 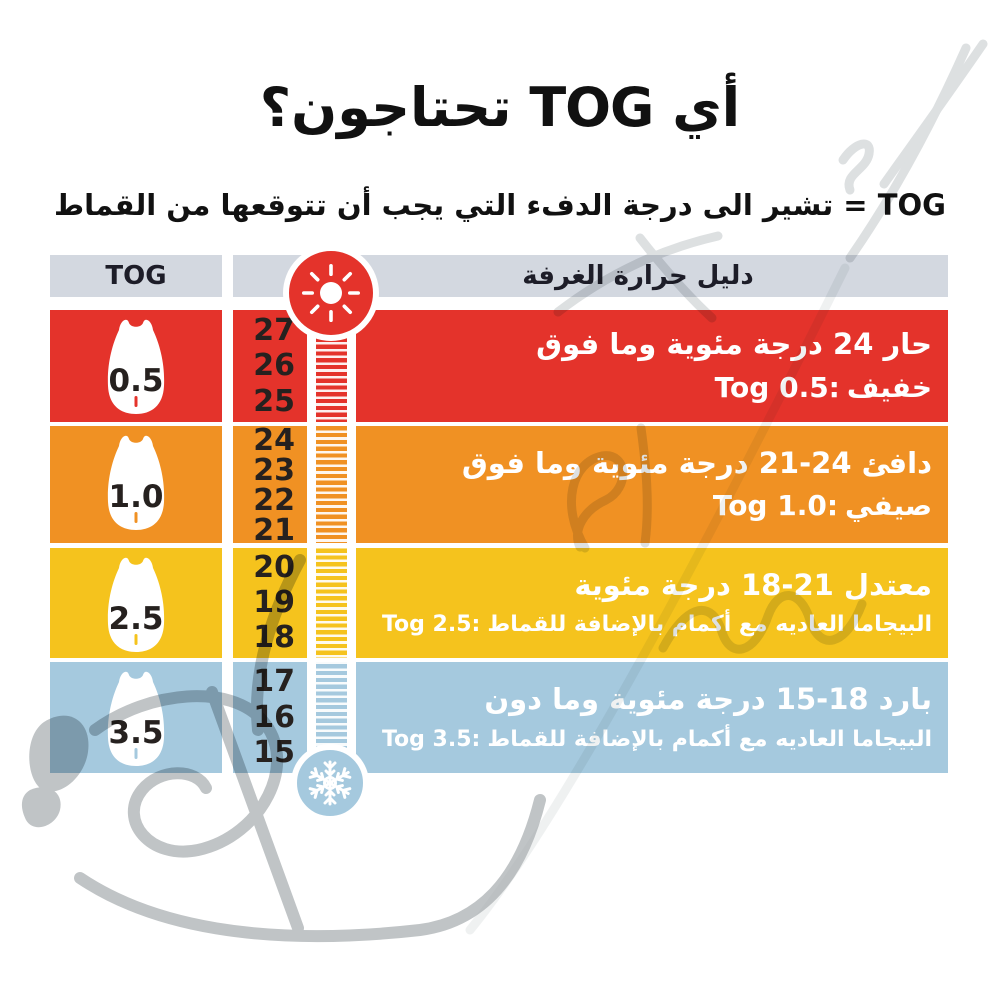 I want to click on tog-value: 0.5, so click(x=136, y=381).